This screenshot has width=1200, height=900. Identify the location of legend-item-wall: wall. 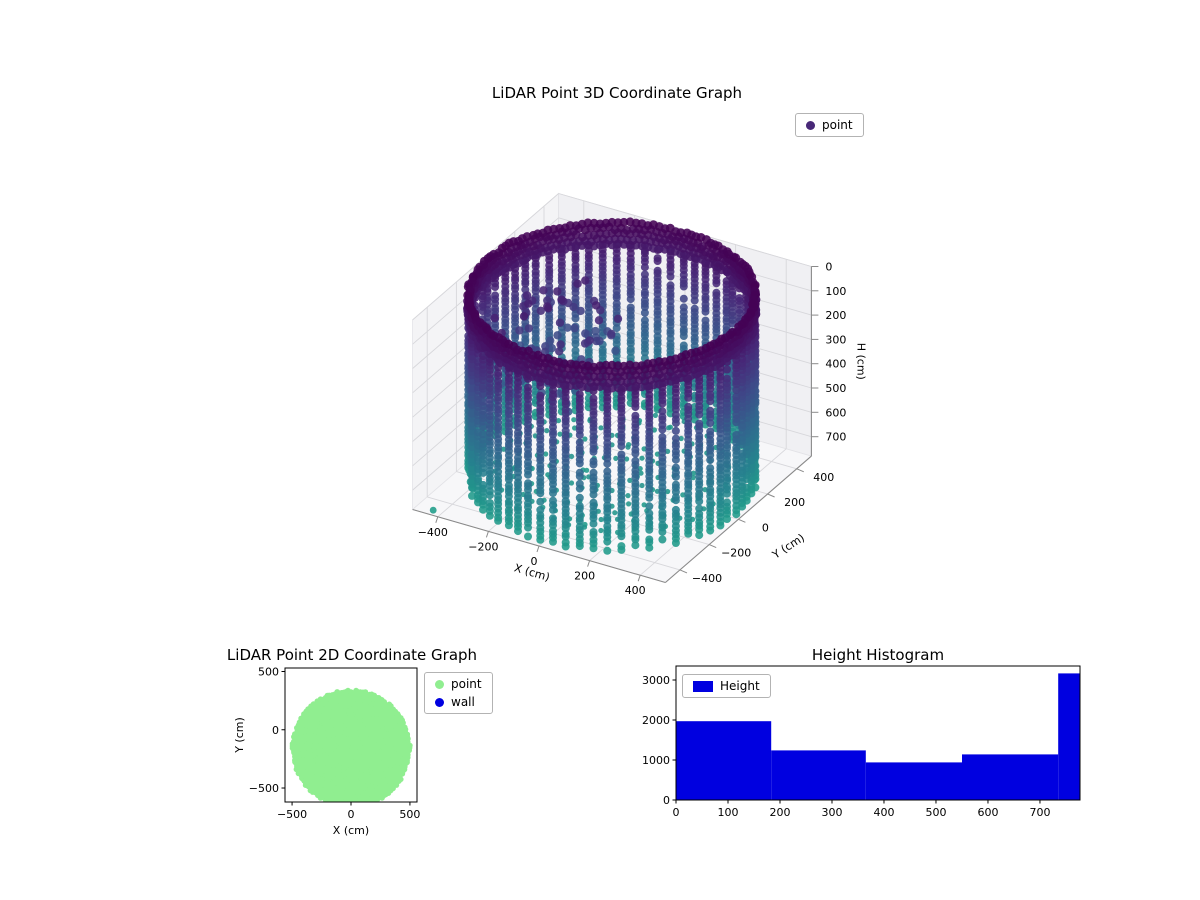
(458, 702).